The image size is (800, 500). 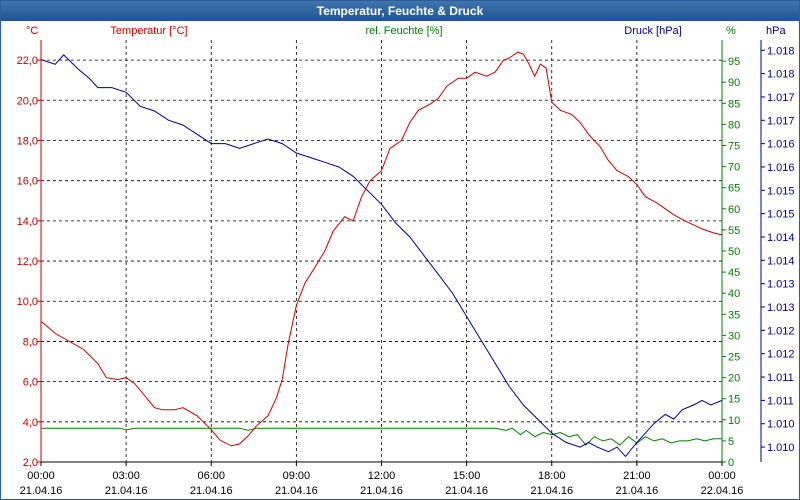 I want to click on humidity-tick-label: 30, so click(x=734, y=336).